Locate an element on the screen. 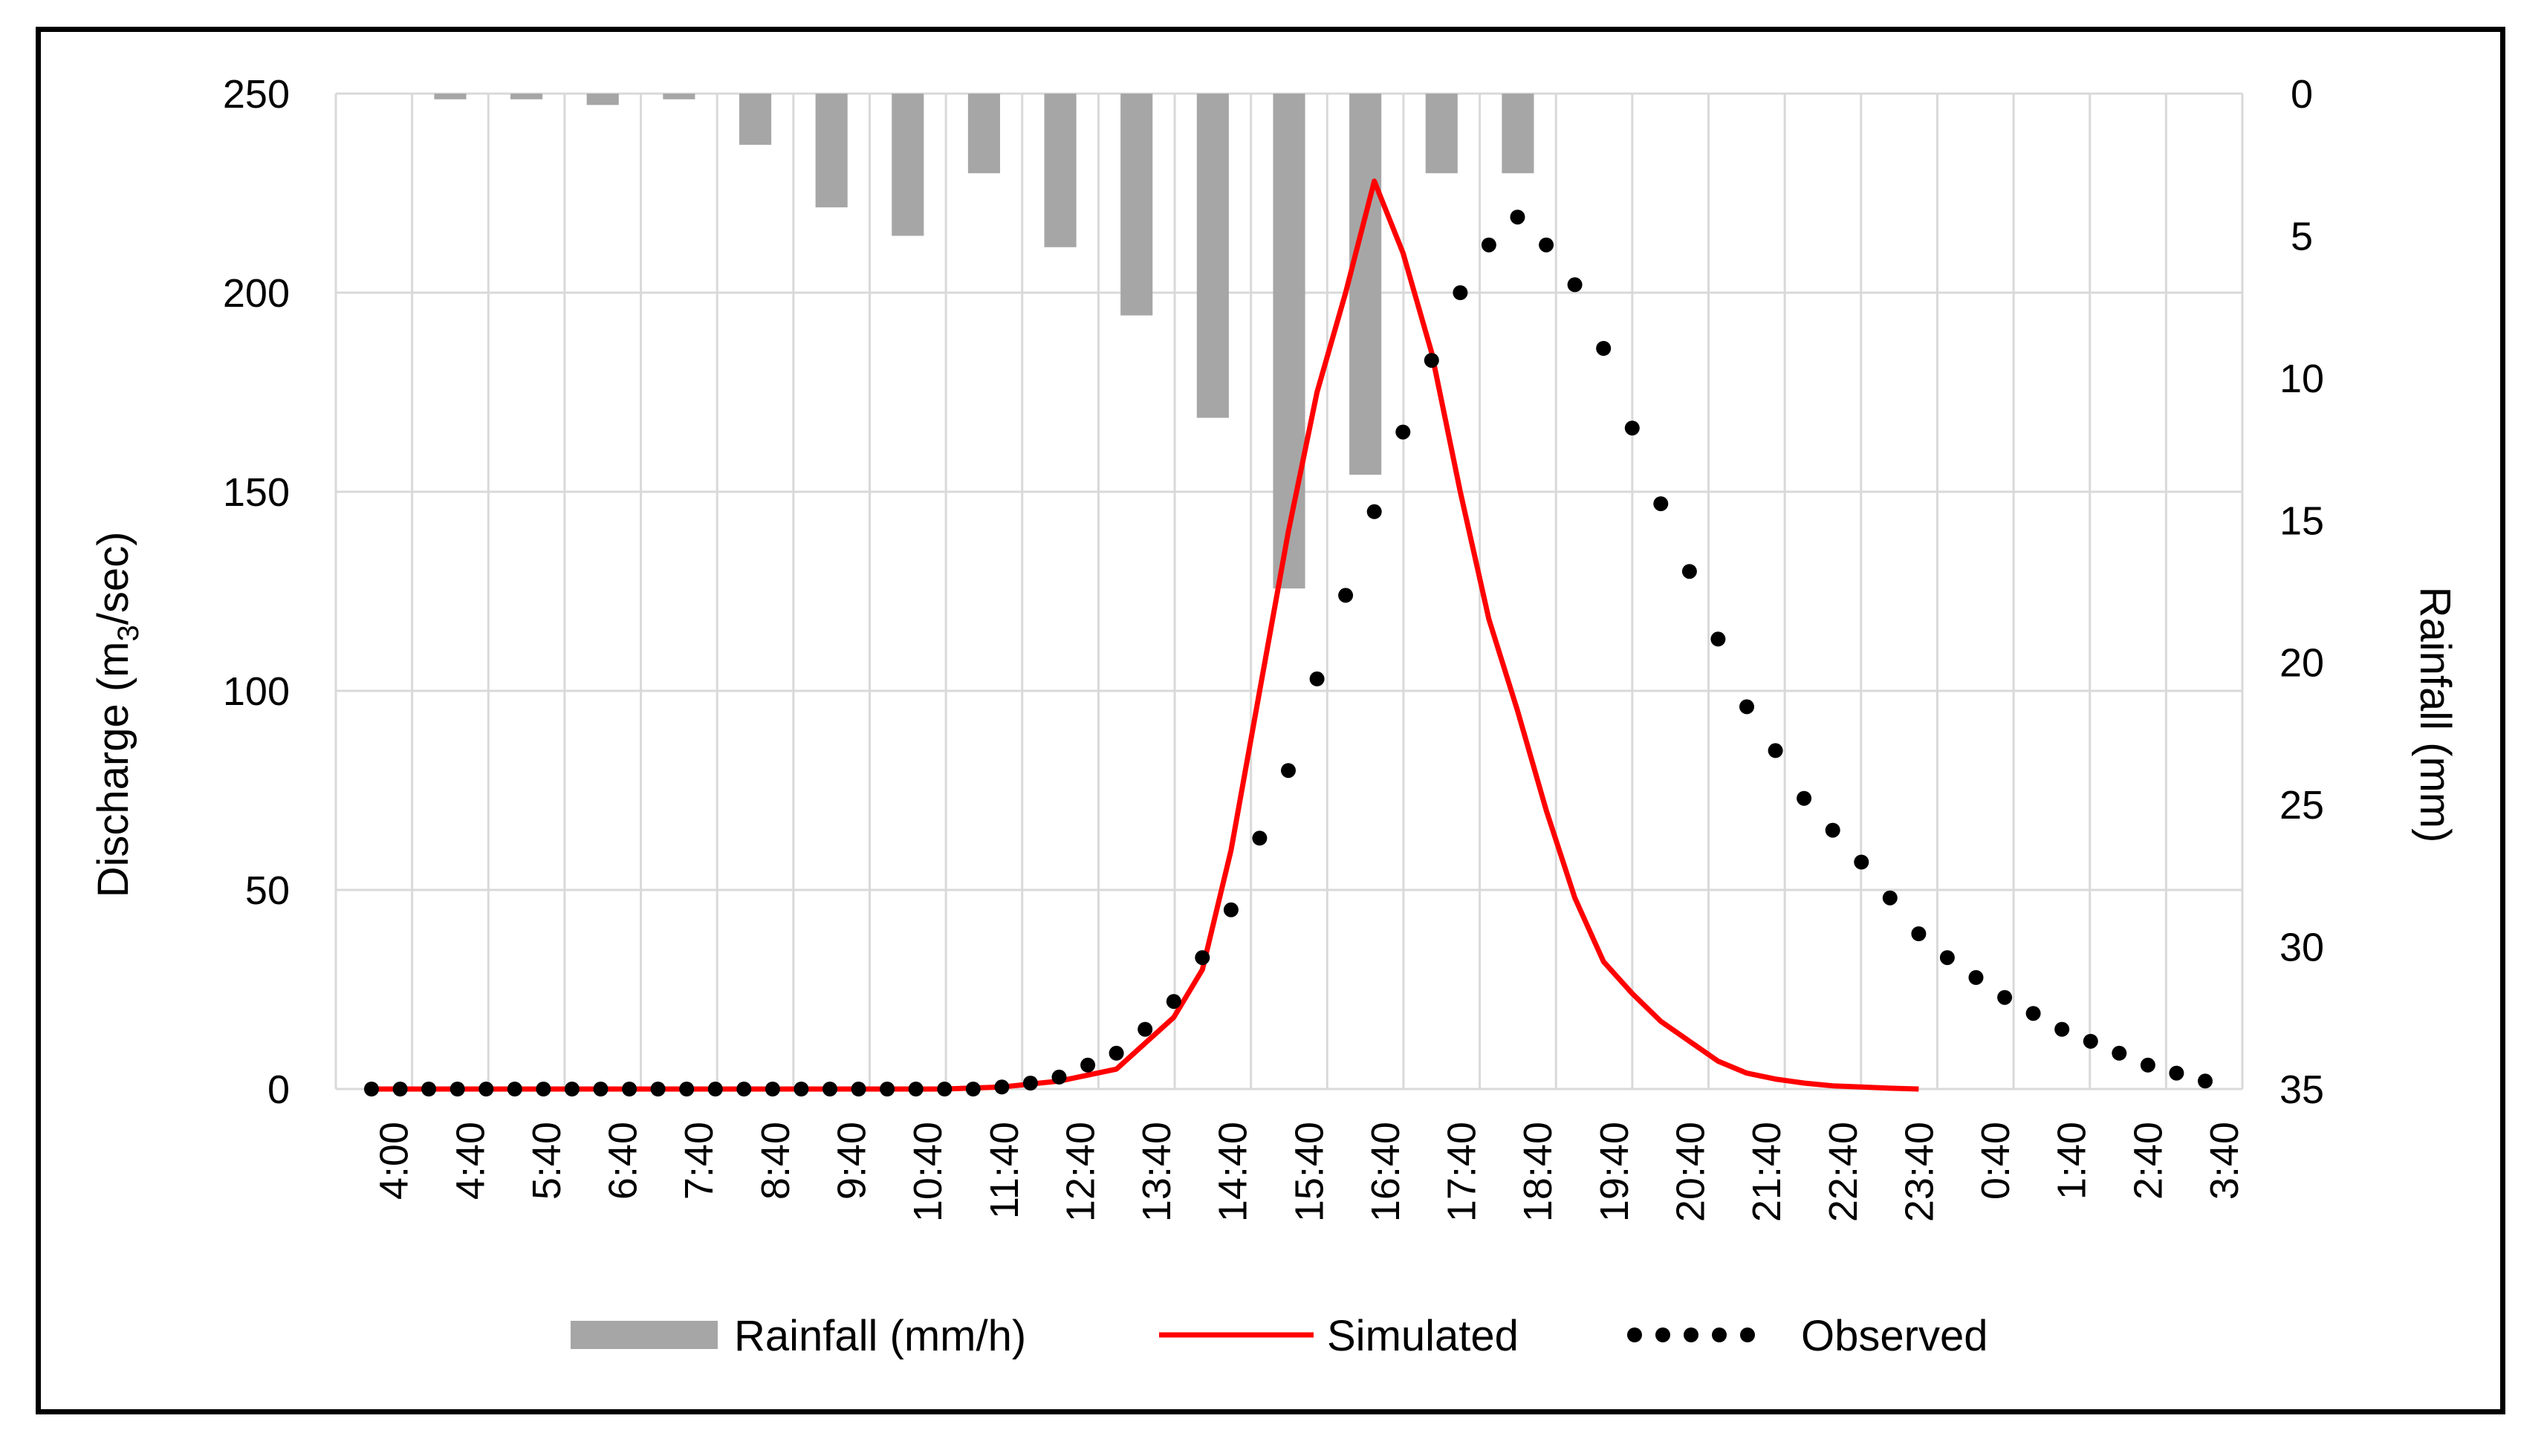  x-axis-tick-label: 10:40 is located at coordinates (928, 1172).